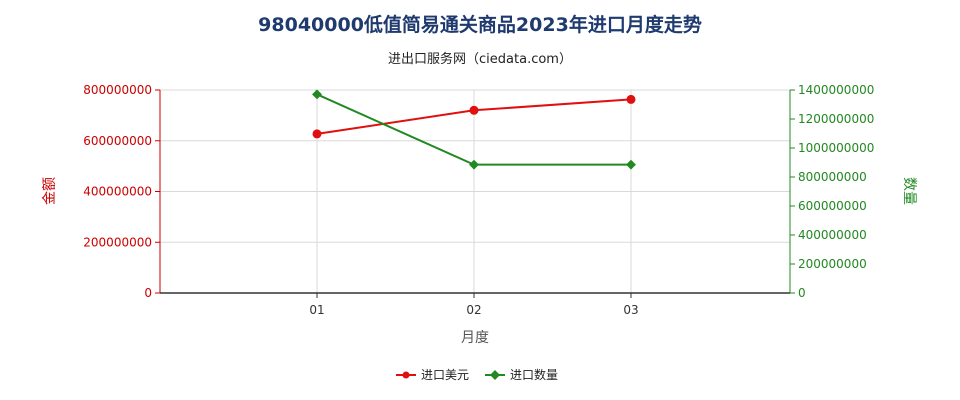  I want to click on x-axis-title: 月度, so click(475, 338).